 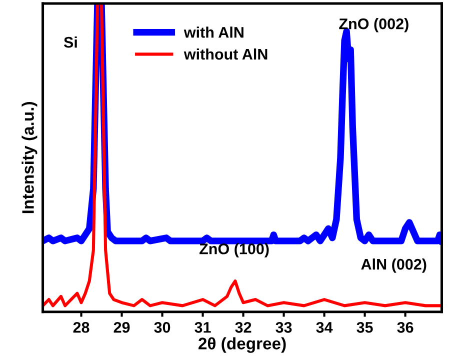 What do you see at coordinates (393, 265) in the screenshot?
I see `annotation: AlN (002)` at bounding box center [393, 265].